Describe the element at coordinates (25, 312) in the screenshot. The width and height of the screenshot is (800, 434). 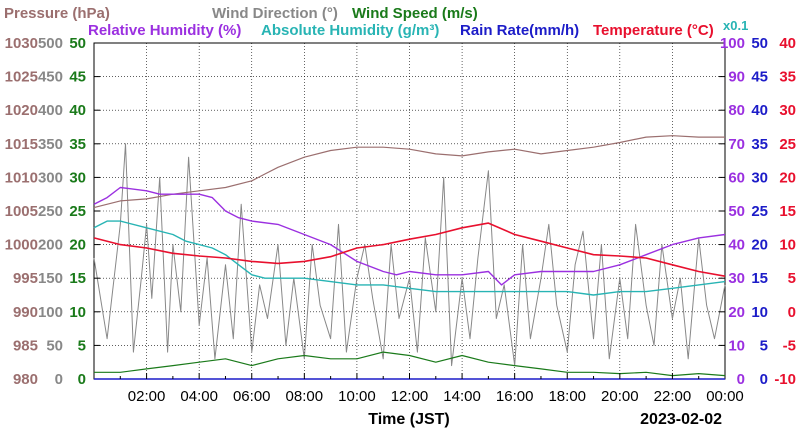
I see `left-tick-pressure: 990` at that location.